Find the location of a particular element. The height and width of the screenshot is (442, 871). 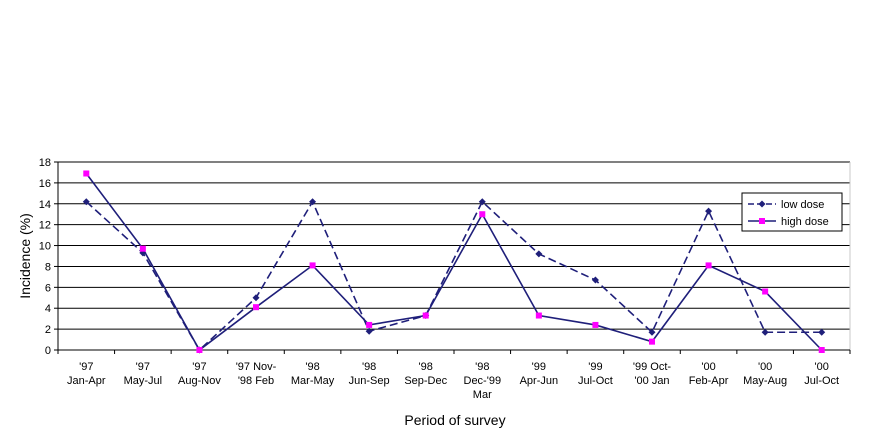

legend-label: high dose is located at coordinates (805, 222).